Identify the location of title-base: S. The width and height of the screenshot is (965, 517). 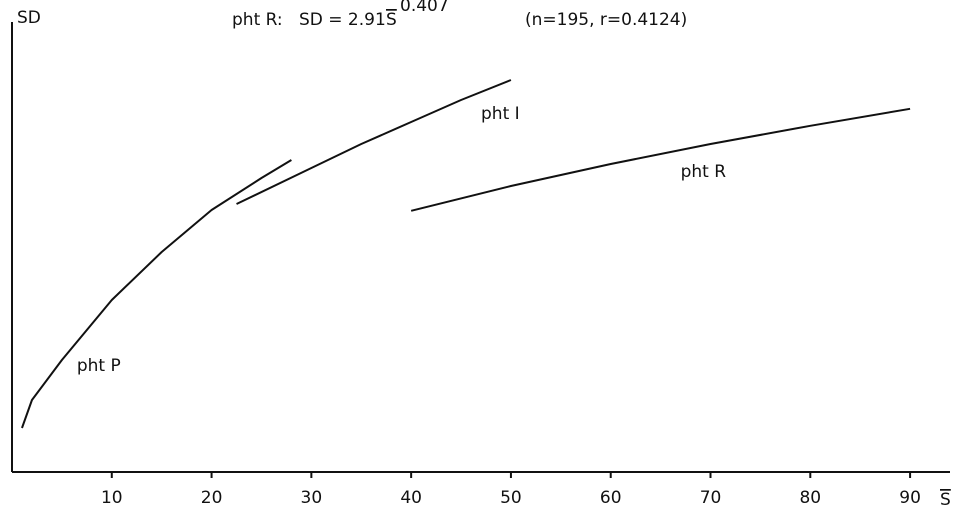
(391, 20).